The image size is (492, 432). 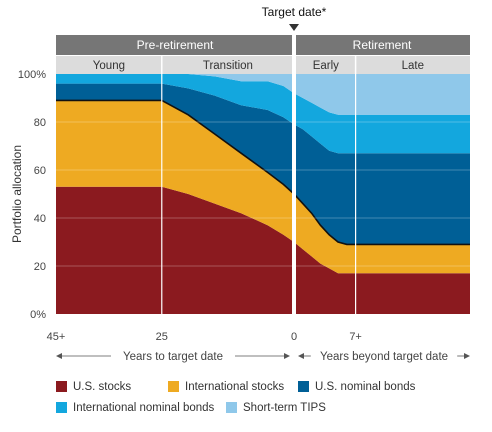 I want to click on legend-label: U.S. nominal bonds, so click(x=365, y=387).